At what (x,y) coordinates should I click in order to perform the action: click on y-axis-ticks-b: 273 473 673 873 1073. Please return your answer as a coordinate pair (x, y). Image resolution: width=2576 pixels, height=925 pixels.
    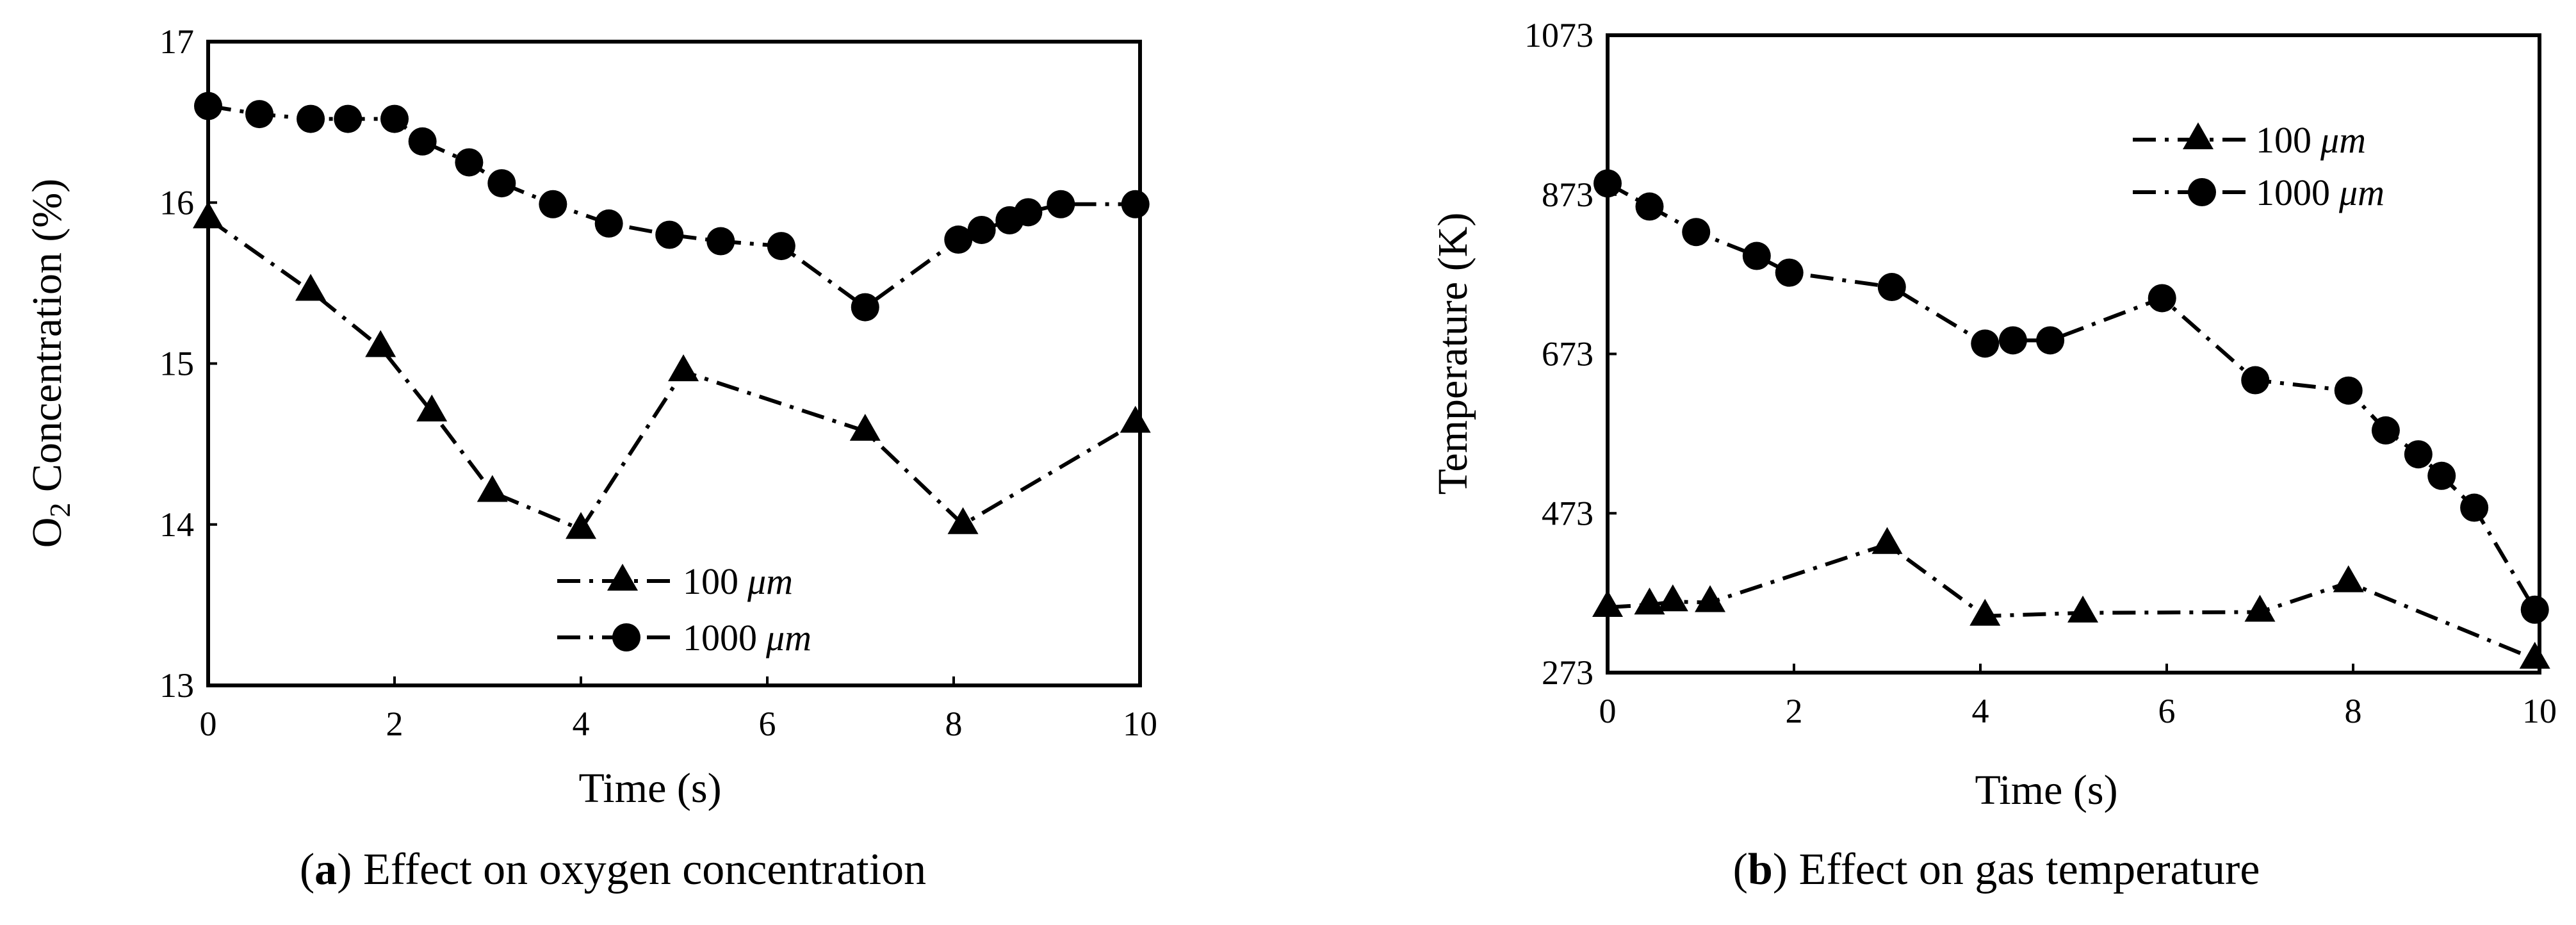
    Looking at the image, I should click on (1570, 354).